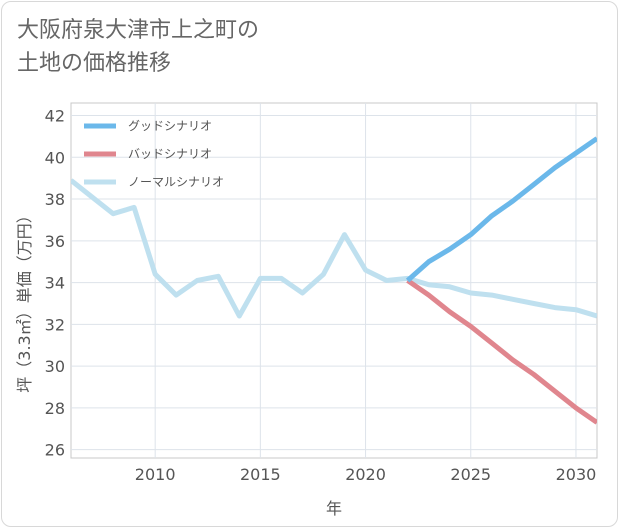 The height and width of the screenshot is (530, 621). Describe the element at coordinates (170, 126) in the screenshot. I see `legend-label: グッドシナリオ` at that location.